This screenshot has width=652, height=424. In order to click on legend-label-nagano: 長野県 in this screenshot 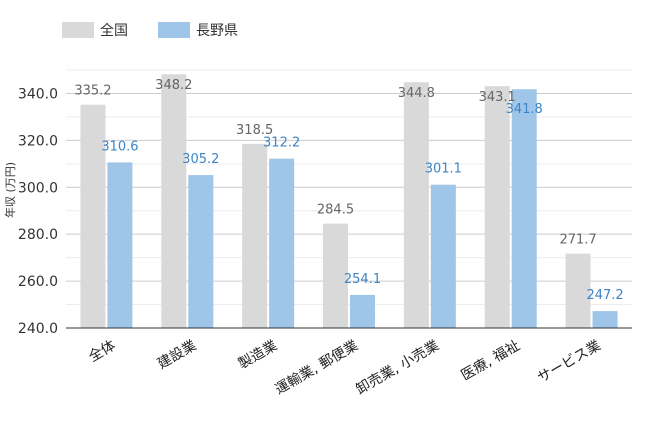, I will do `click(217, 31)`.